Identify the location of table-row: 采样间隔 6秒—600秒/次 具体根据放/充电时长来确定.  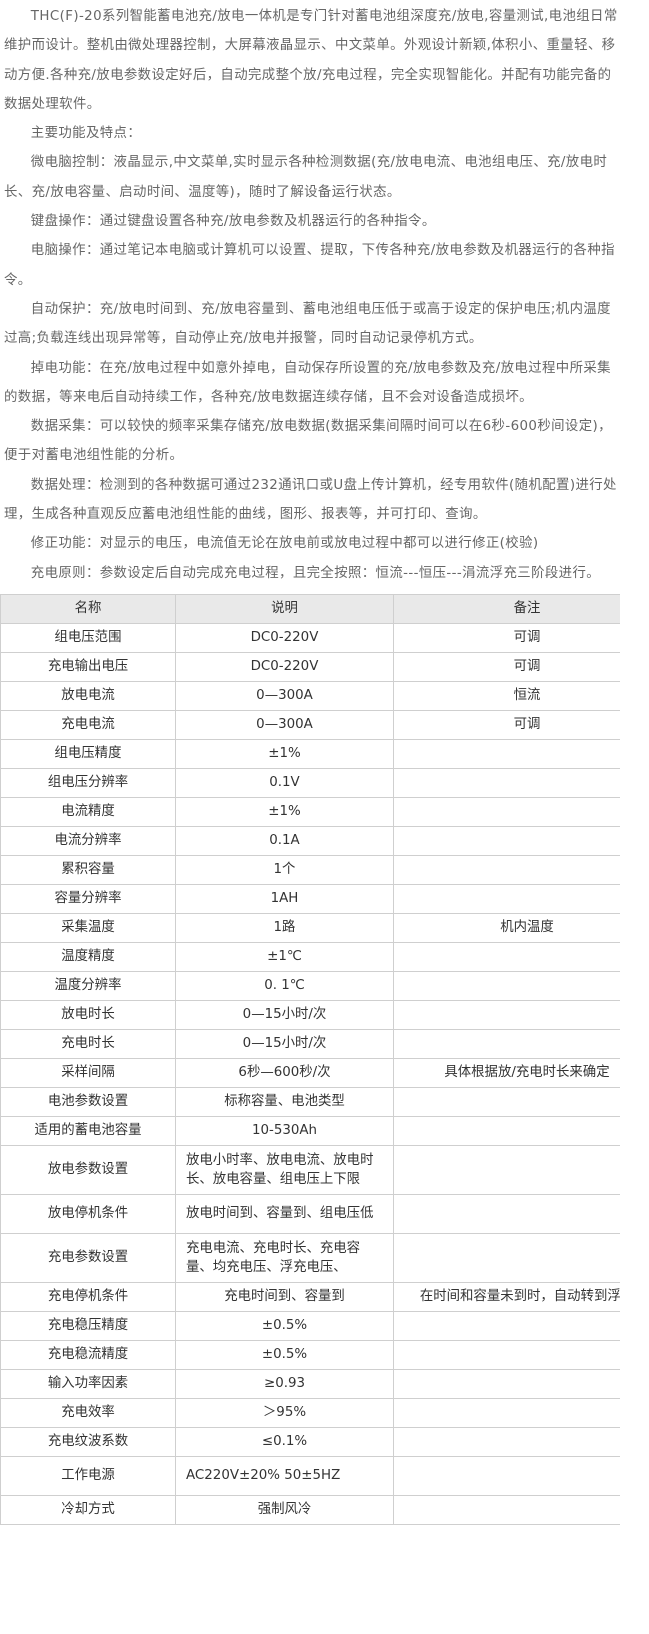
(310, 1072).